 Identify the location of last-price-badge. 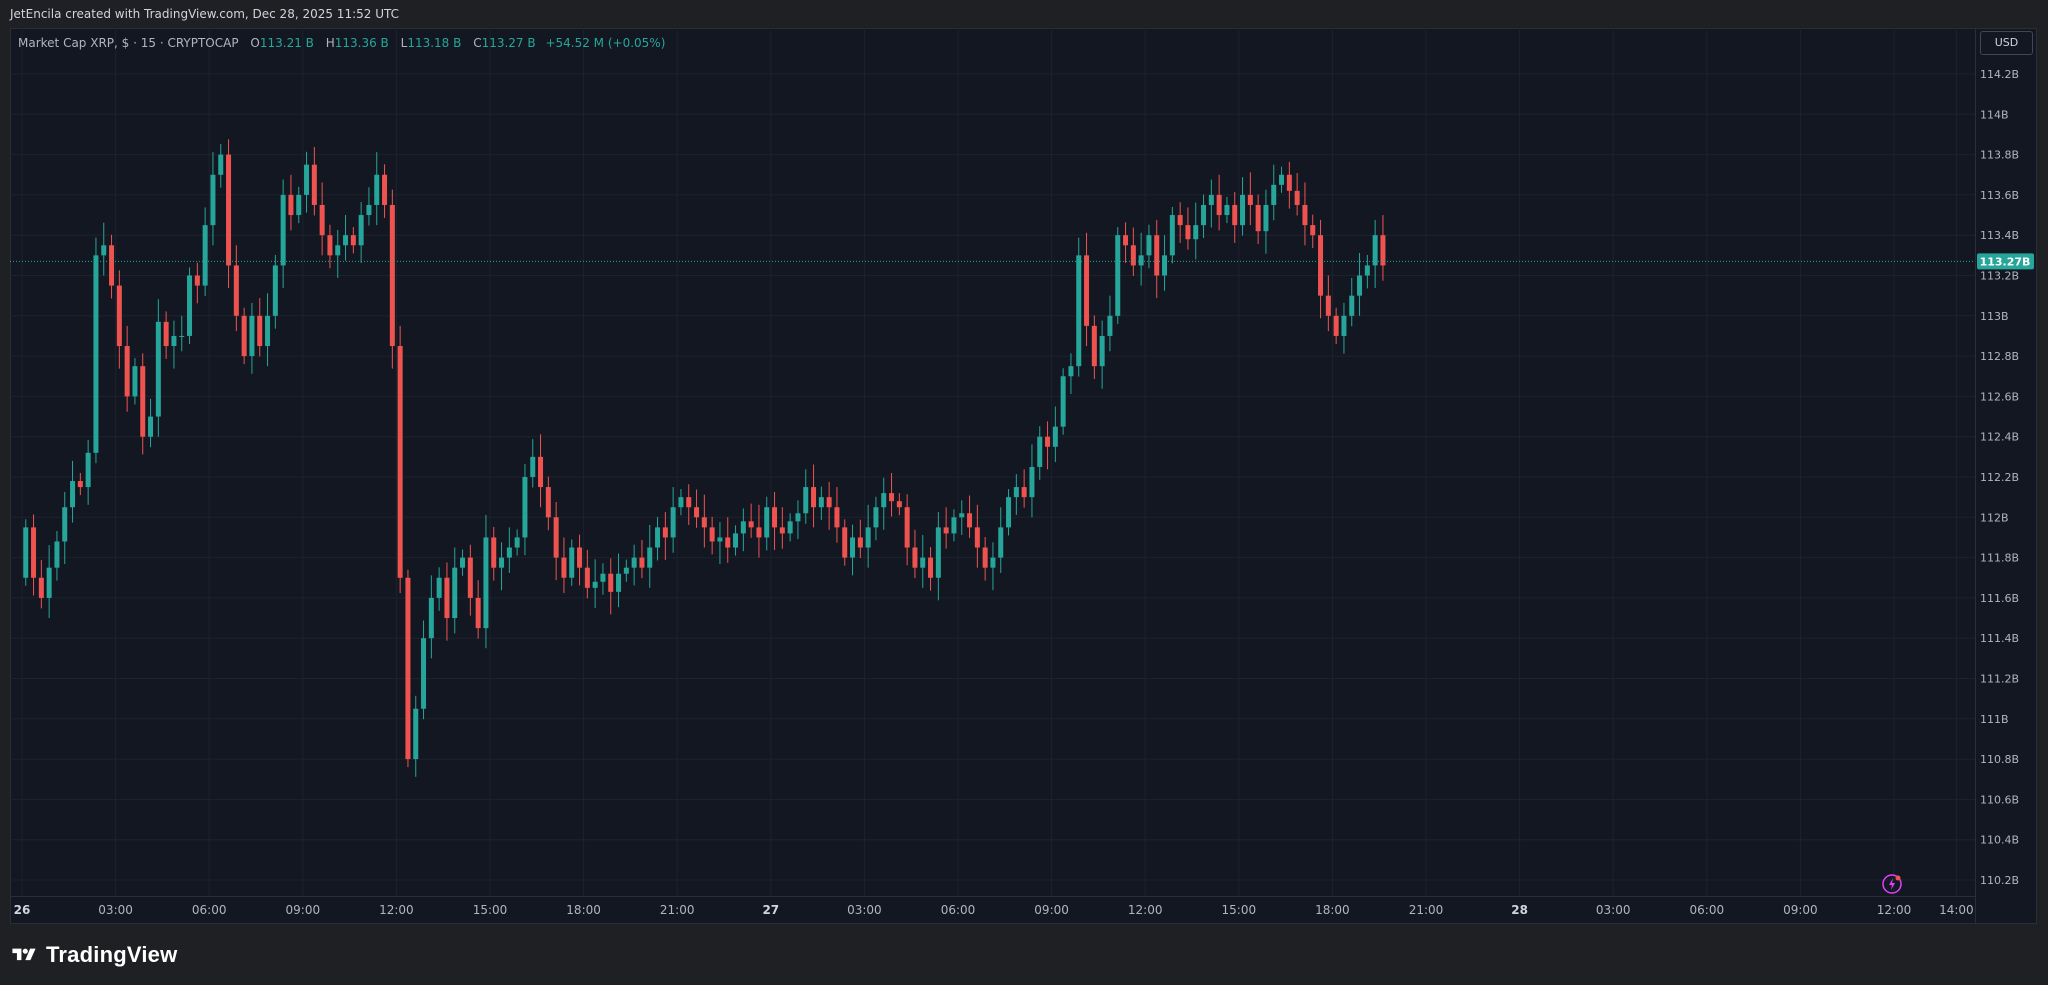
(2005, 261).